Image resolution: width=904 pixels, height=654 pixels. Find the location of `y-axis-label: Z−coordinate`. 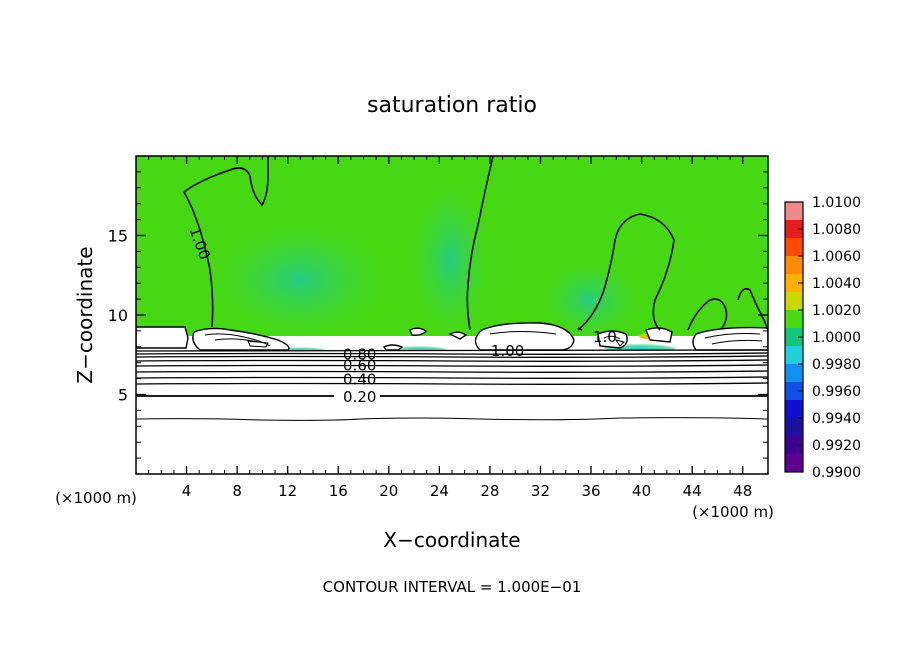

y-axis-label: Z−coordinate is located at coordinates (85, 314).